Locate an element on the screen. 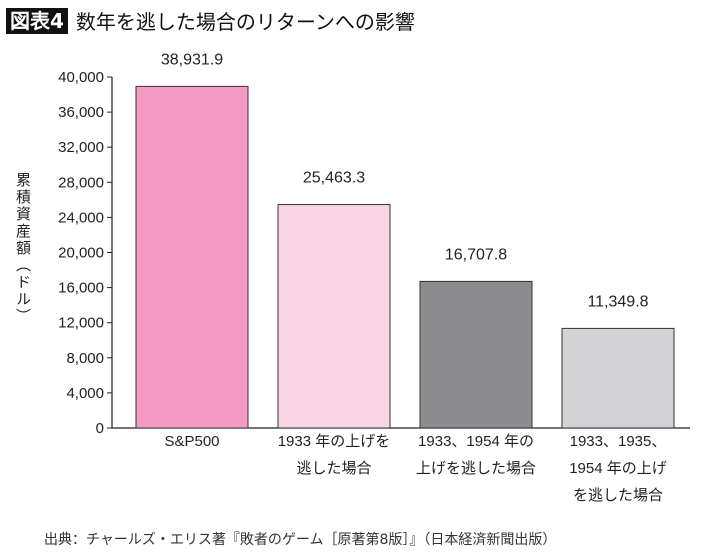 Image resolution: width=710 pixels, height=556 pixels. data-label: 38,931.9 is located at coordinates (192, 59).